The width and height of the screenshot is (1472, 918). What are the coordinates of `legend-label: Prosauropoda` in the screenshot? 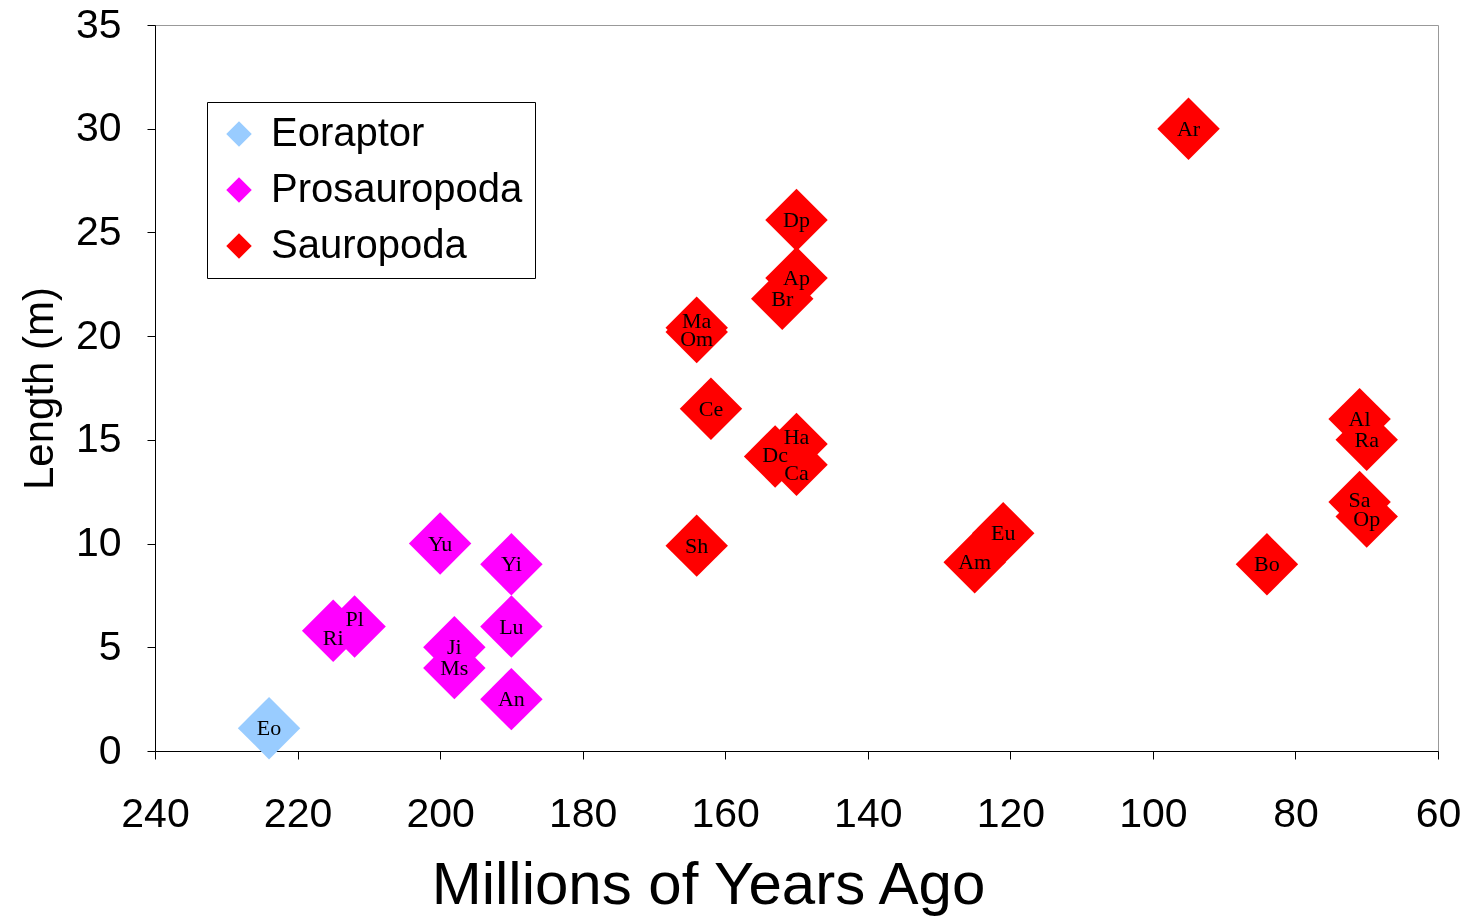 It's located at (397, 188).